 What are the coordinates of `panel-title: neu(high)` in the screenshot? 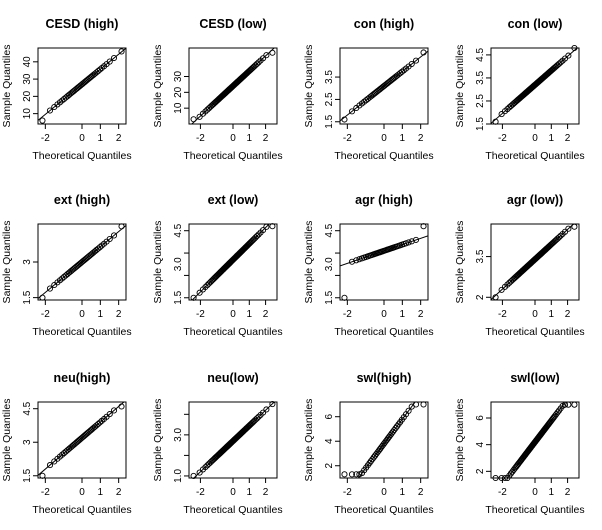 It's located at (82, 378).